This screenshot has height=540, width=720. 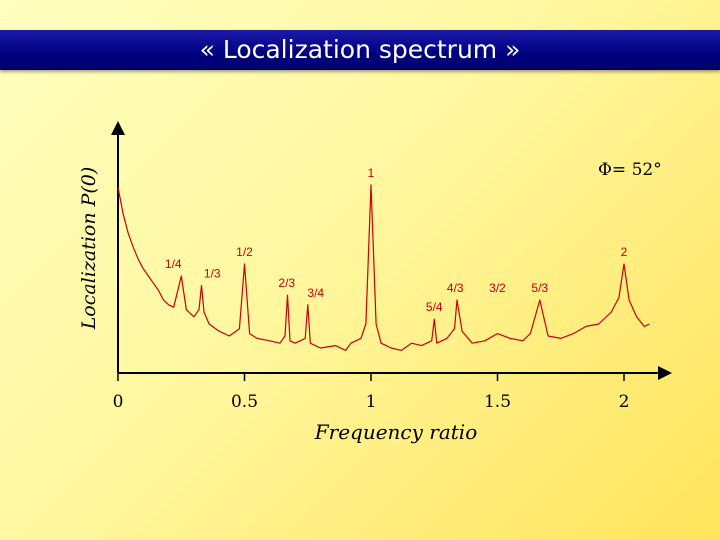 What do you see at coordinates (624, 252) in the screenshot?
I see `peak-label: 2` at bounding box center [624, 252].